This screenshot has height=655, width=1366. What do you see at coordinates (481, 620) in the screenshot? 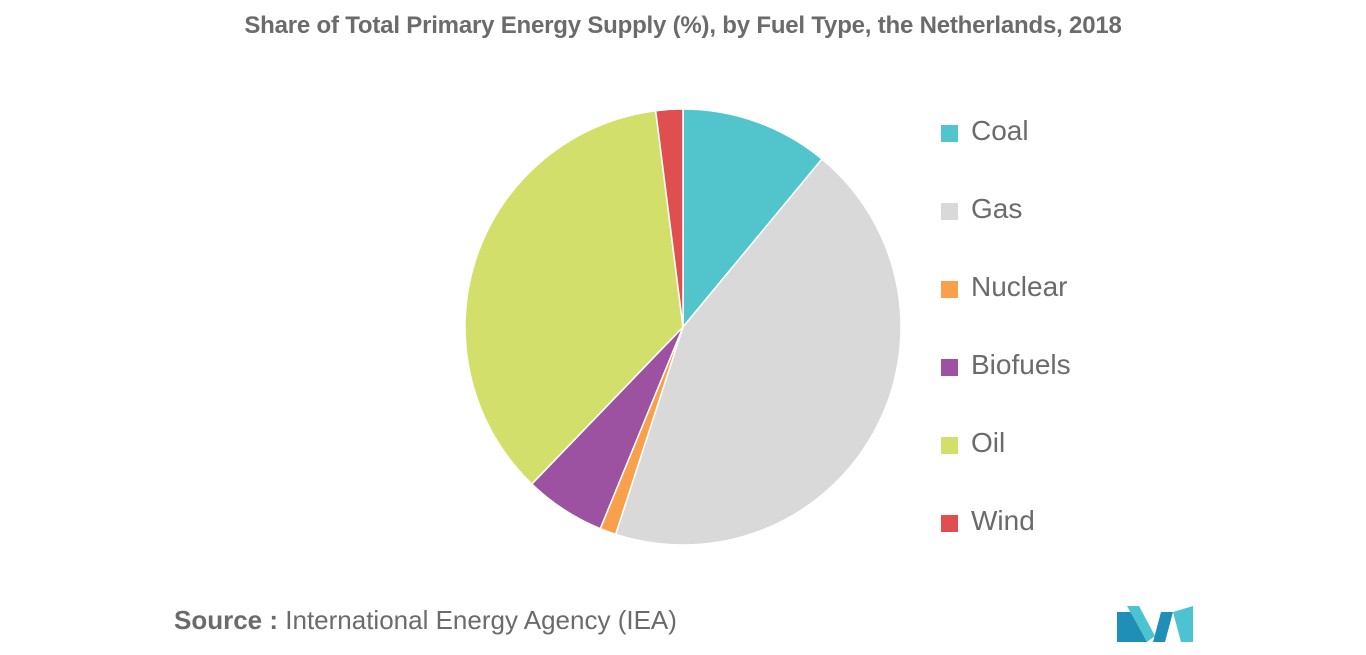
I see `source-text: International Energy Agency (IEA)` at bounding box center [481, 620].